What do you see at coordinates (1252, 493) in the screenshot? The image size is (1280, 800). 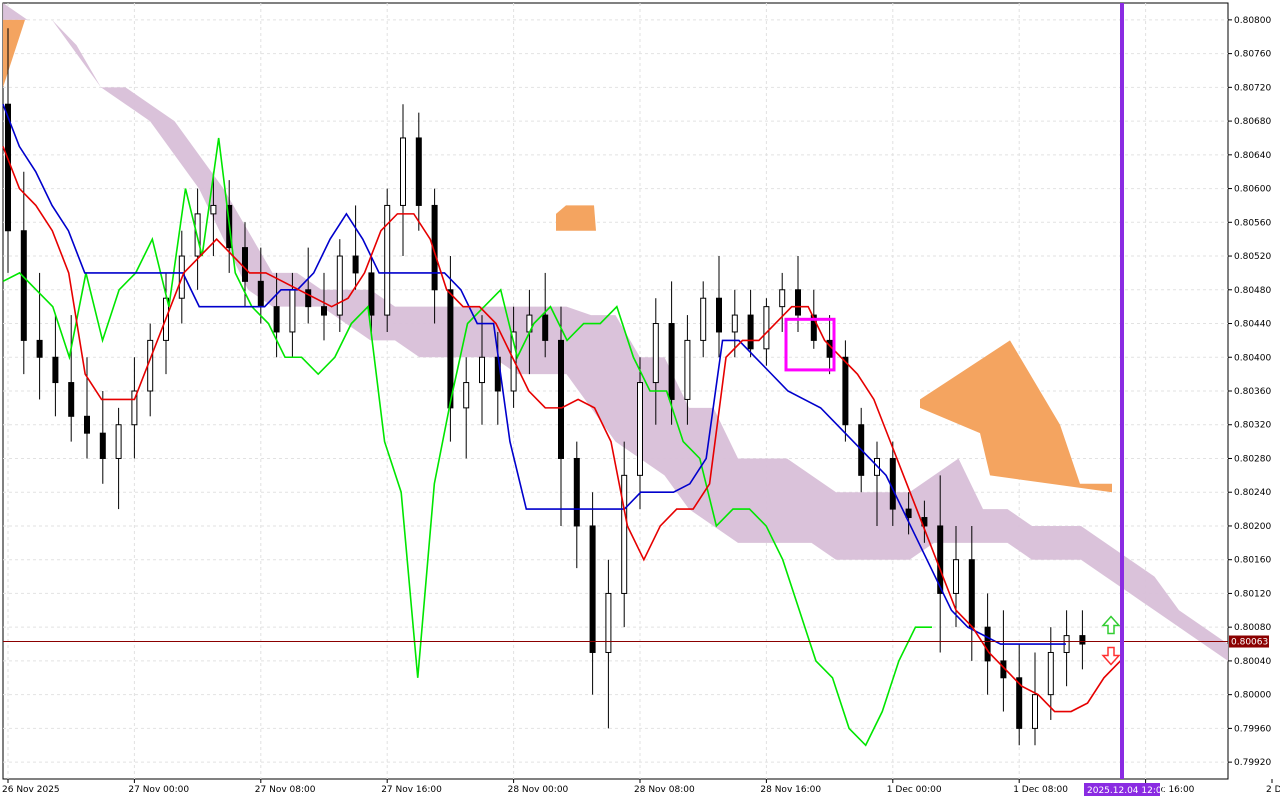 I see `y-tick-label: 0.80240` at bounding box center [1252, 493].